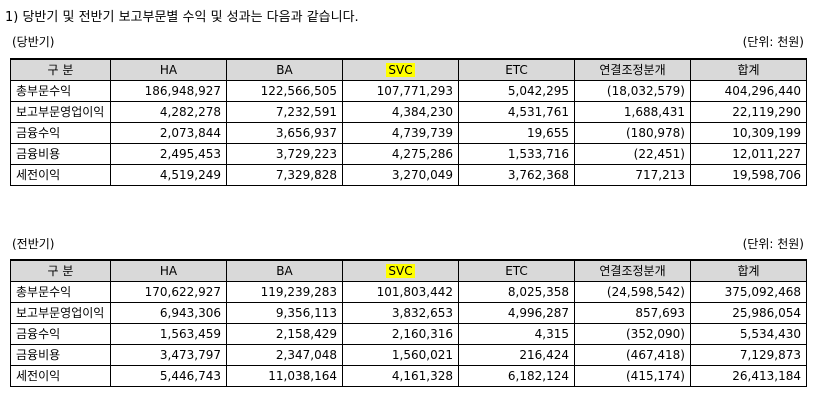  Describe the element at coordinates (400, 291) in the screenshot. I see `svc-value: 101,803,442` at that location.